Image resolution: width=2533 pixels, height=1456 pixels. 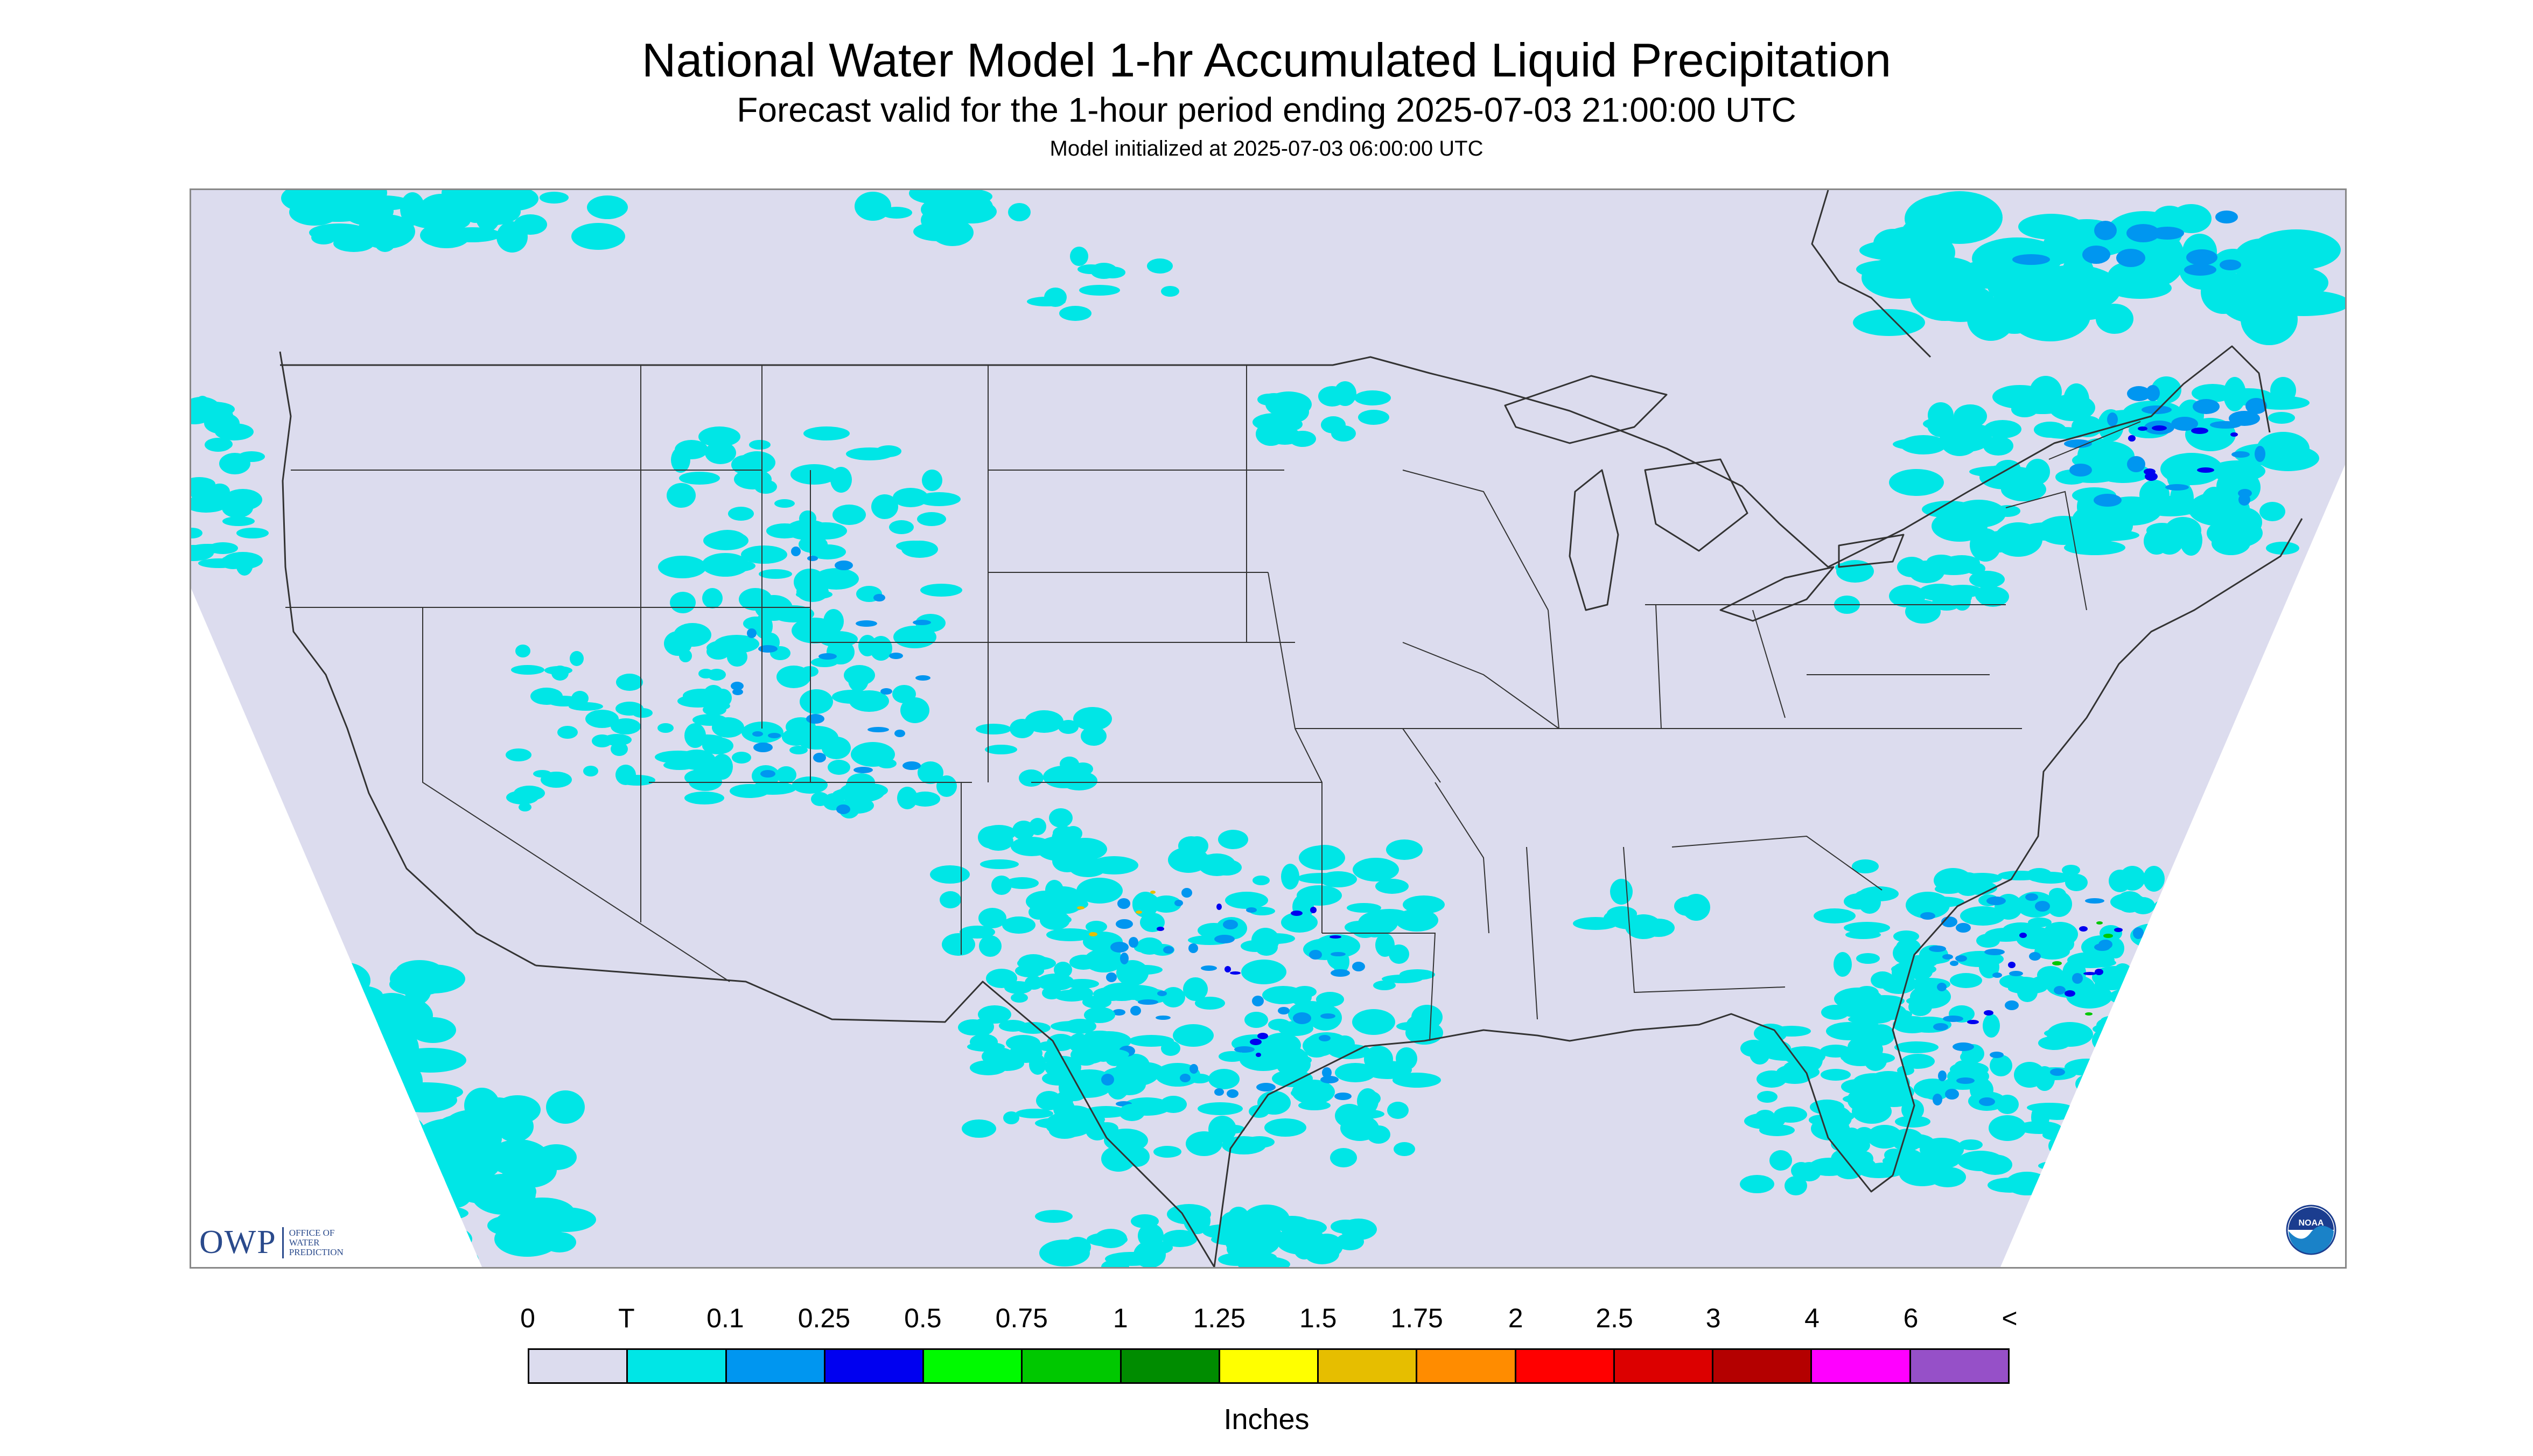 I want to click on legend-tick-label: 1.75, so click(x=1417, y=1318).